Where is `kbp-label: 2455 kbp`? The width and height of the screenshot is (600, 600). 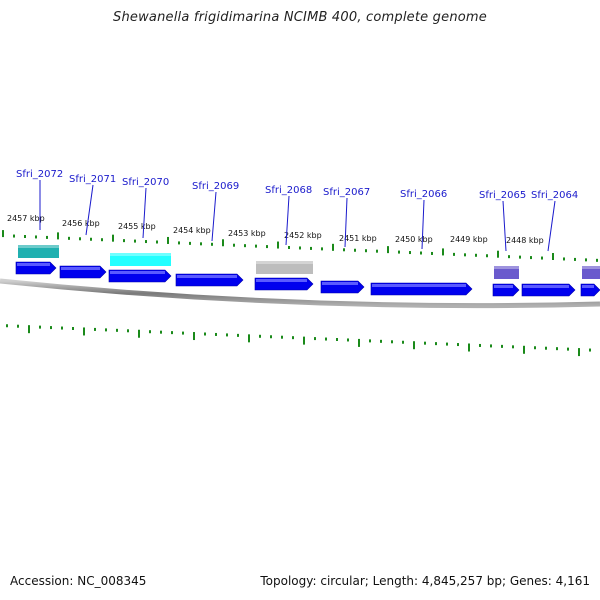 kbp-label: 2455 kbp is located at coordinates (137, 226).